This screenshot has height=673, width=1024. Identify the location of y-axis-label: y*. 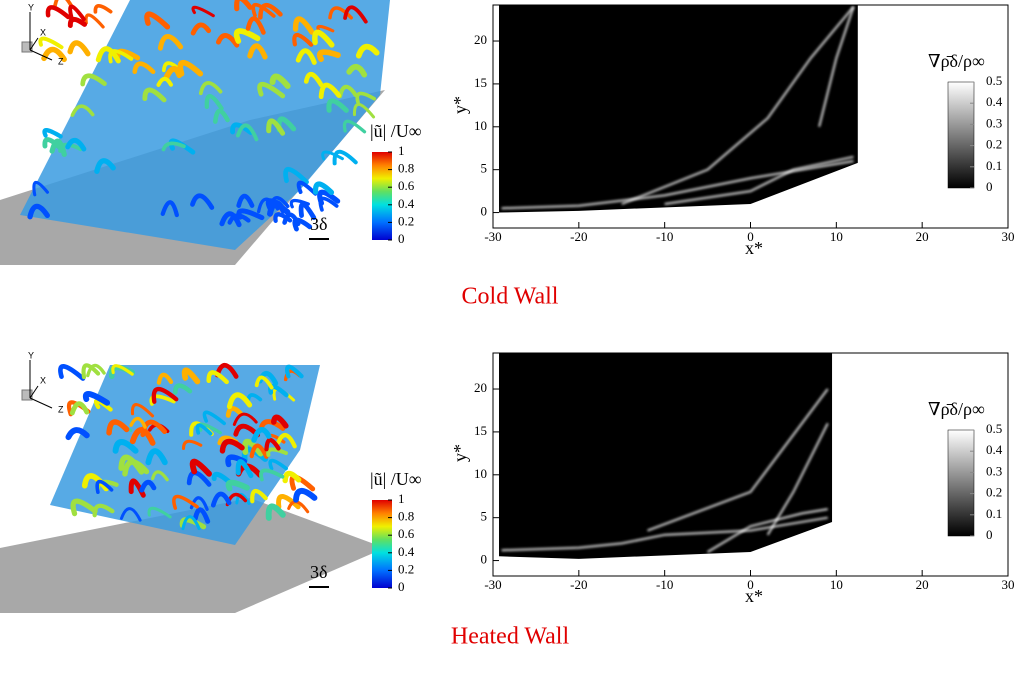
(460, 453).